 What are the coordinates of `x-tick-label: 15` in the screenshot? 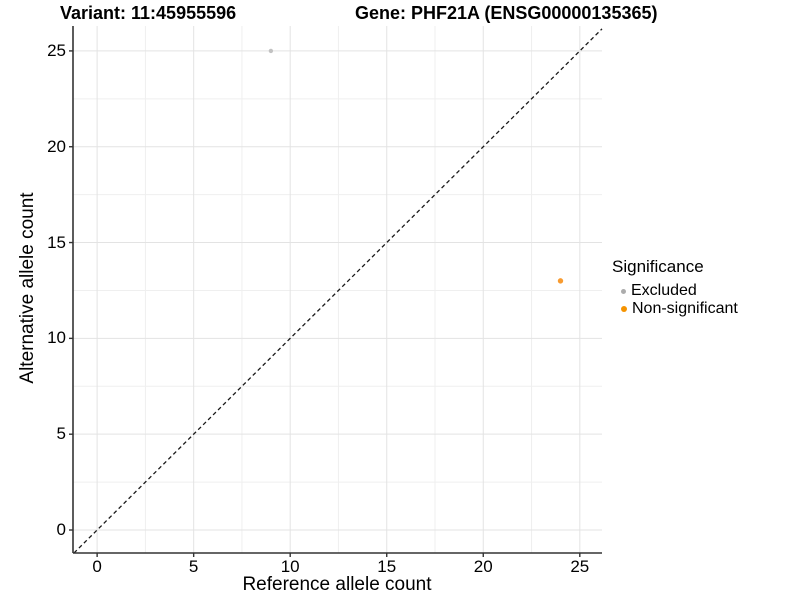 It's located at (387, 566).